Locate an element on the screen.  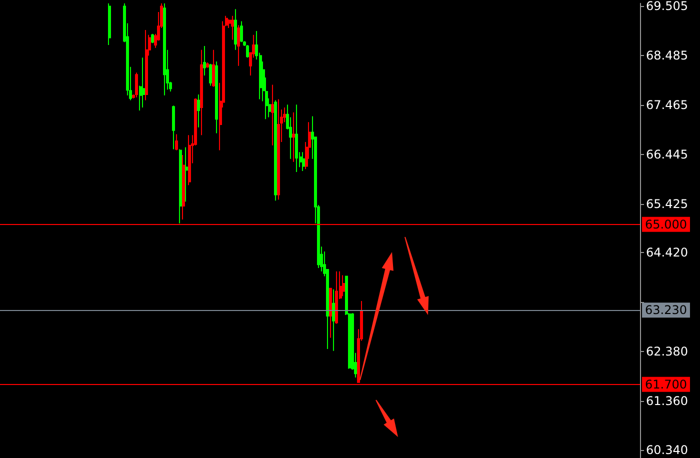
ref-line-label: 61.700 is located at coordinates (666, 384).